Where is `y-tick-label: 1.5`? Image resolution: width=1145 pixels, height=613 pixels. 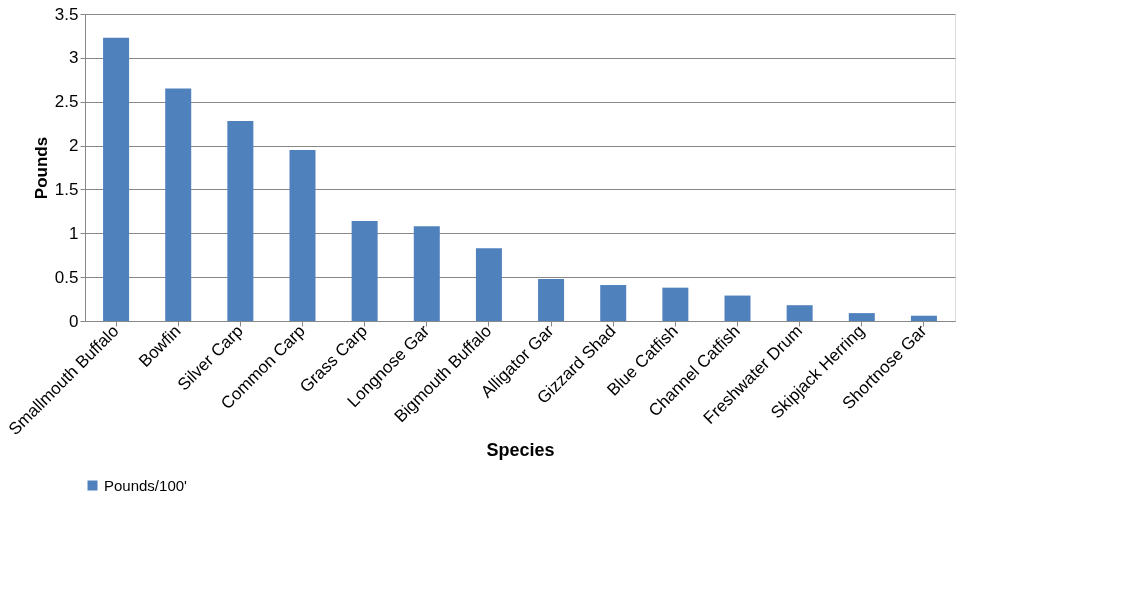 y-tick-label: 1.5 is located at coordinates (66, 189).